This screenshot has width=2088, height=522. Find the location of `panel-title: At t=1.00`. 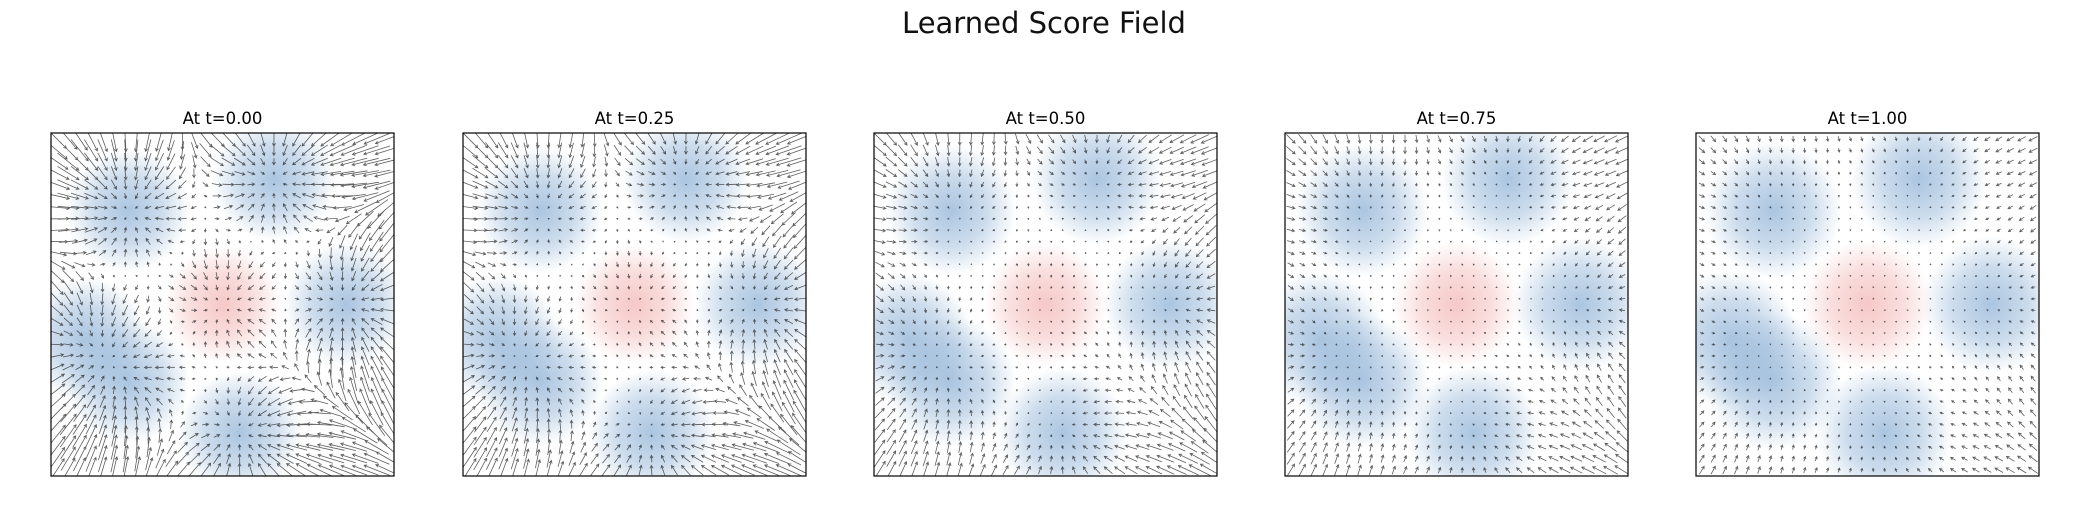

panel-title: At t=1.00 is located at coordinates (1868, 118).